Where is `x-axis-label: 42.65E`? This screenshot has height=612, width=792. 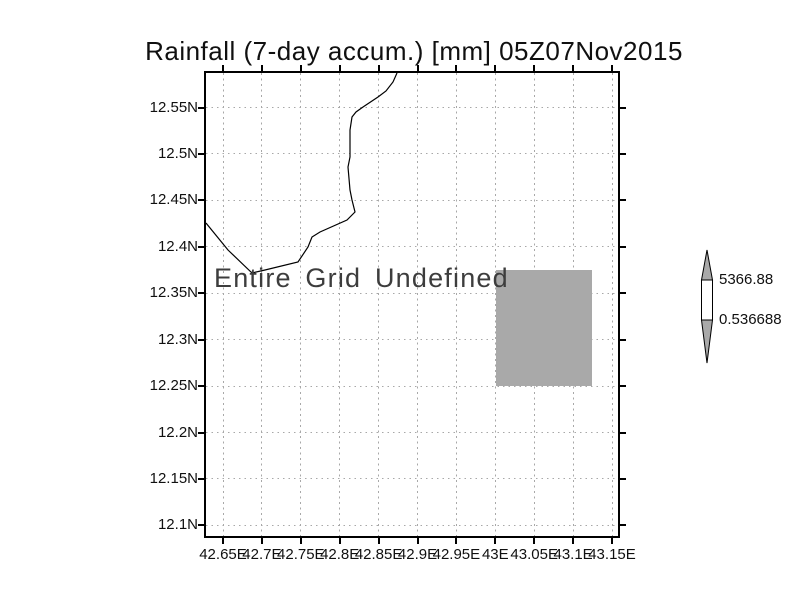
x-axis-label: 42.65E is located at coordinates (223, 554).